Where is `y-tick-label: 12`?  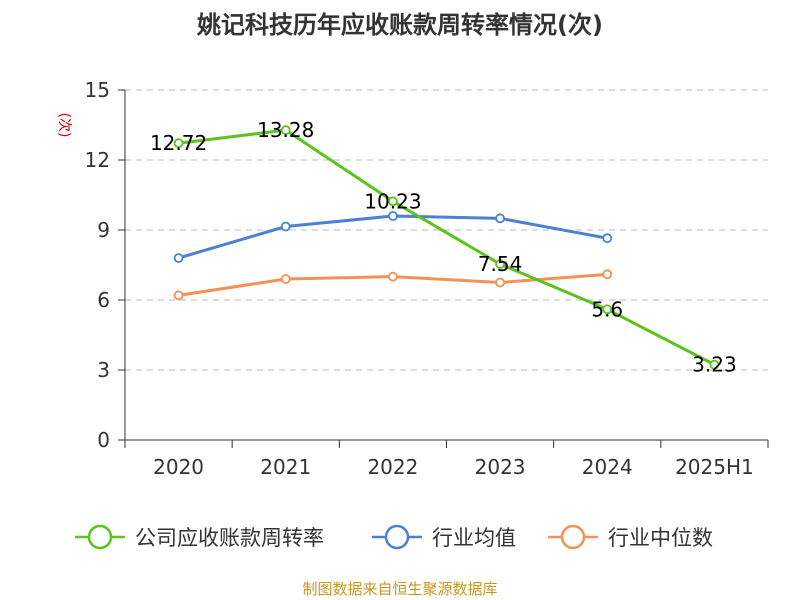
y-tick-label: 12 is located at coordinates (97, 160).